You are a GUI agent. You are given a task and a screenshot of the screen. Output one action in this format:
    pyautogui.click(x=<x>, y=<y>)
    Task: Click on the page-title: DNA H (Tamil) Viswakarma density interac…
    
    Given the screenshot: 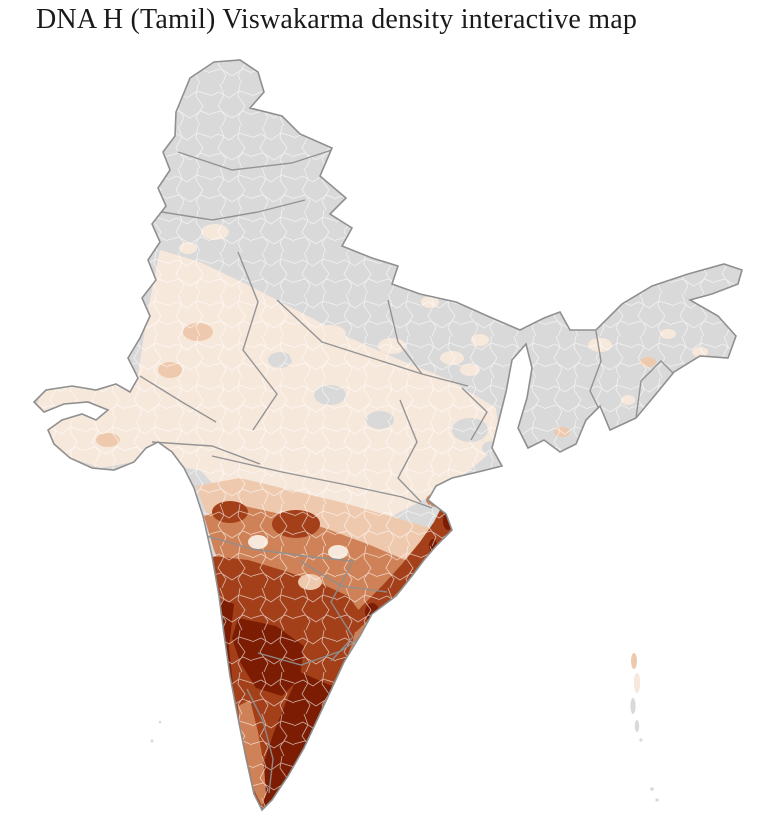 What is the action you would take?
    pyautogui.click(x=337, y=19)
    